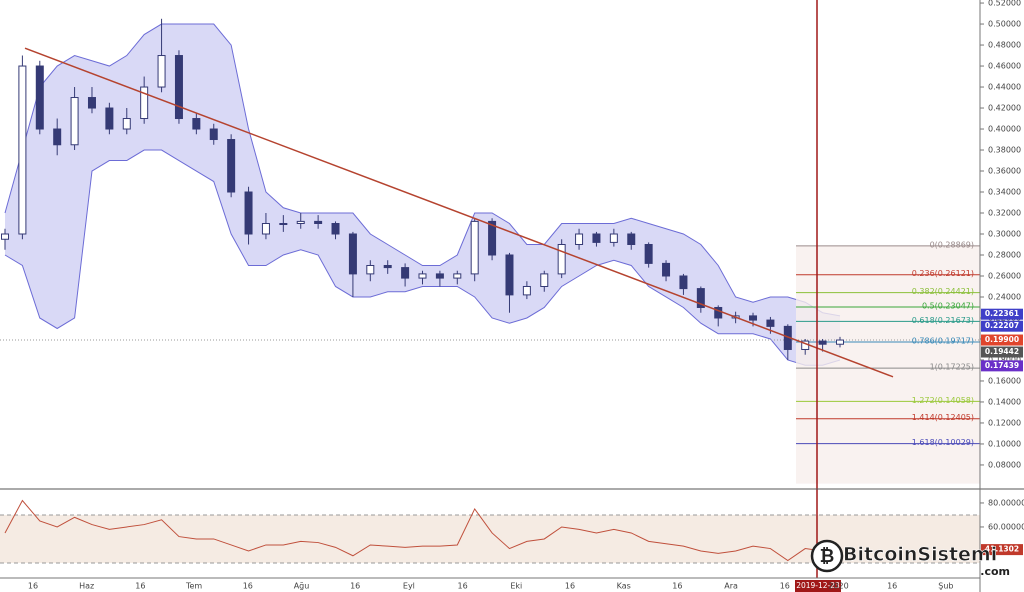 The width and height of the screenshot is (1024, 592). What do you see at coordinates (943, 291) in the screenshot?
I see `fib-label: 0.382(0.24421)` at bounding box center [943, 291].